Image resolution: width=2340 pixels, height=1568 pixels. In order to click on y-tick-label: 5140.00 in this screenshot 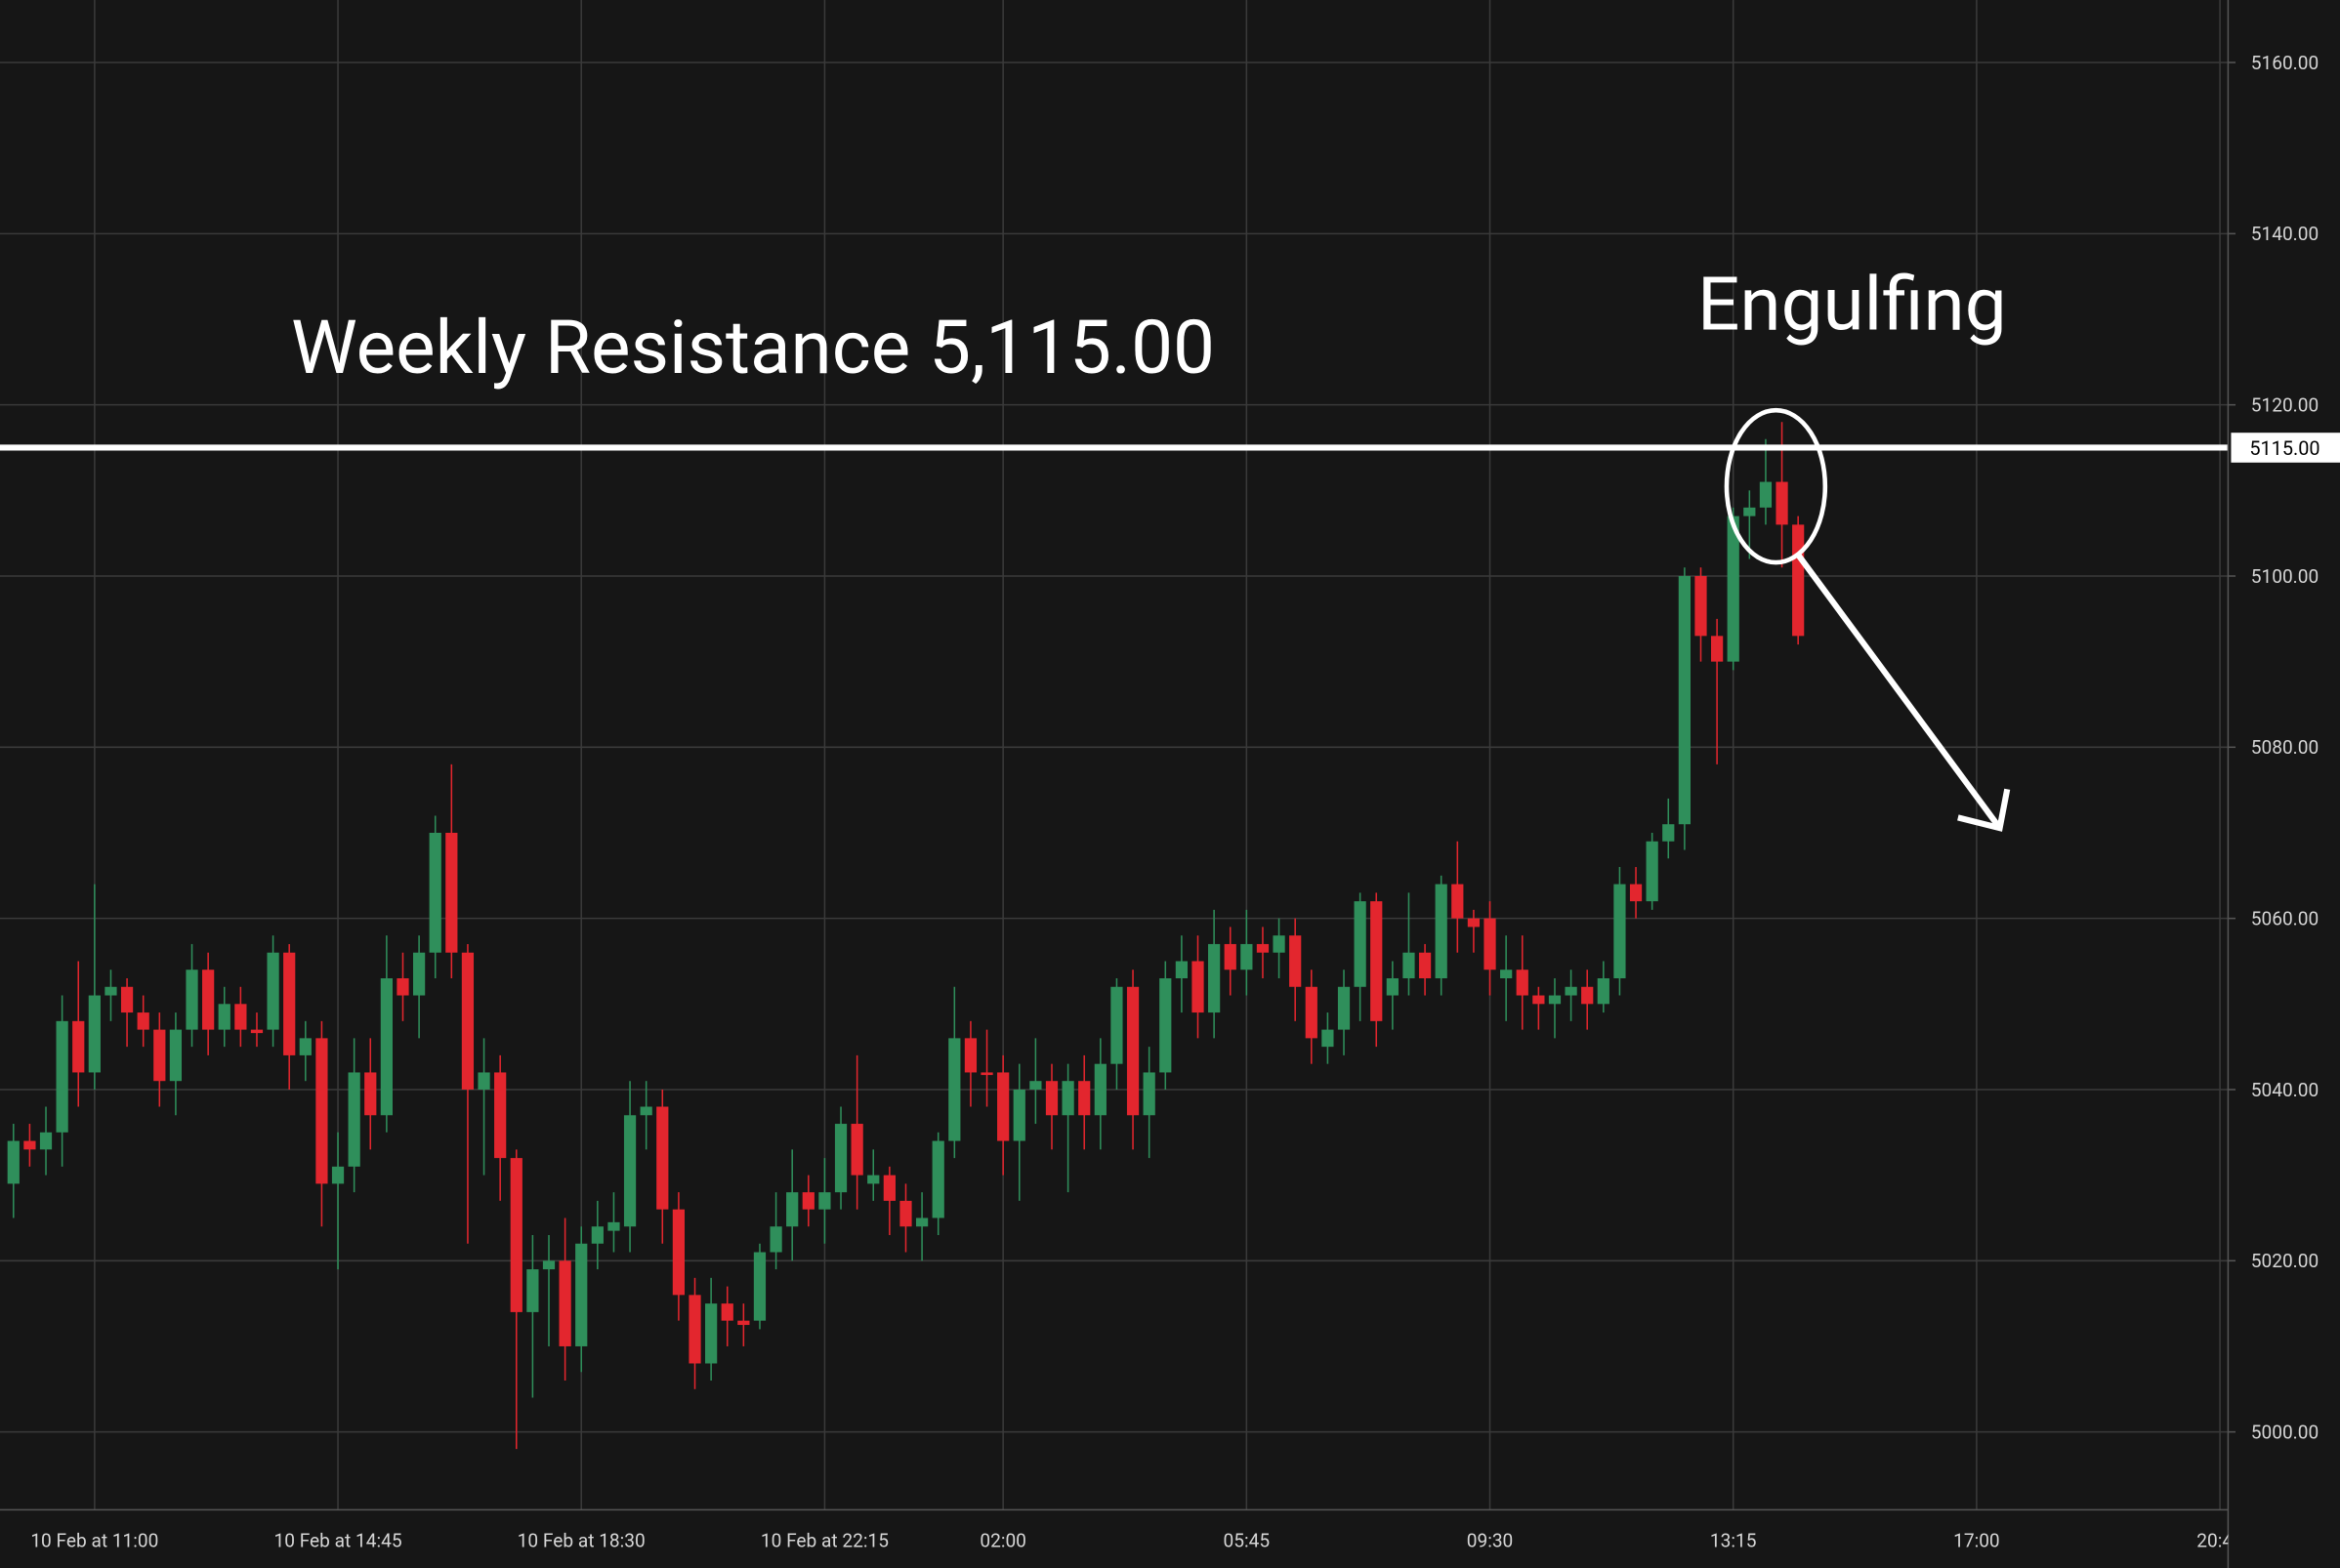, I will do `click(2285, 234)`.